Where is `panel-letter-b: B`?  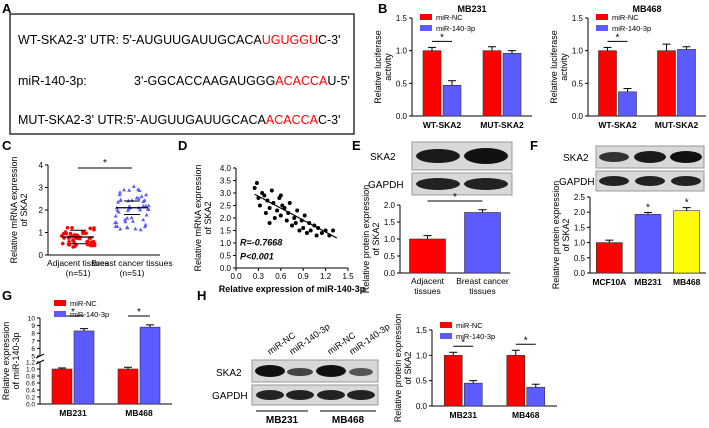 panel-letter-b: B is located at coordinates (382, 8).